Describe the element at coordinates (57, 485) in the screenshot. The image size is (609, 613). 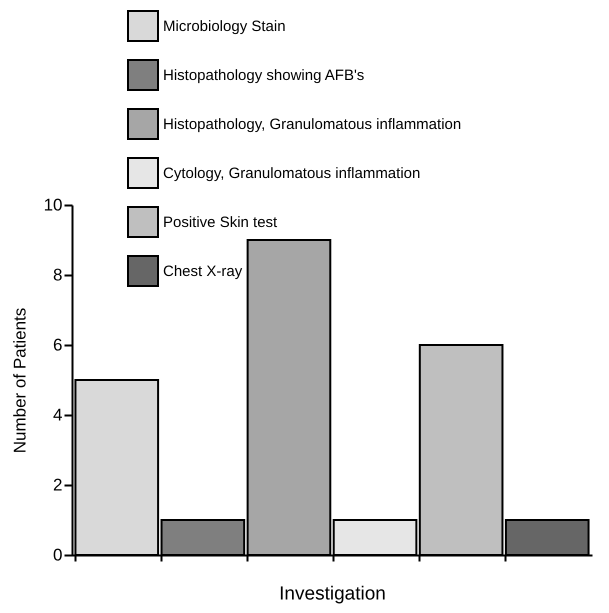
I see `y-tick-label: 2` at that location.